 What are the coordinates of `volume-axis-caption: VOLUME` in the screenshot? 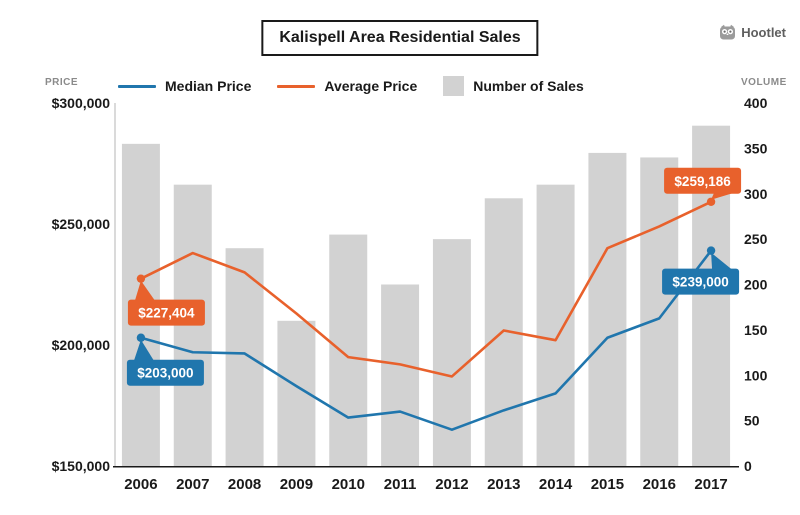 It's located at (764, 82).